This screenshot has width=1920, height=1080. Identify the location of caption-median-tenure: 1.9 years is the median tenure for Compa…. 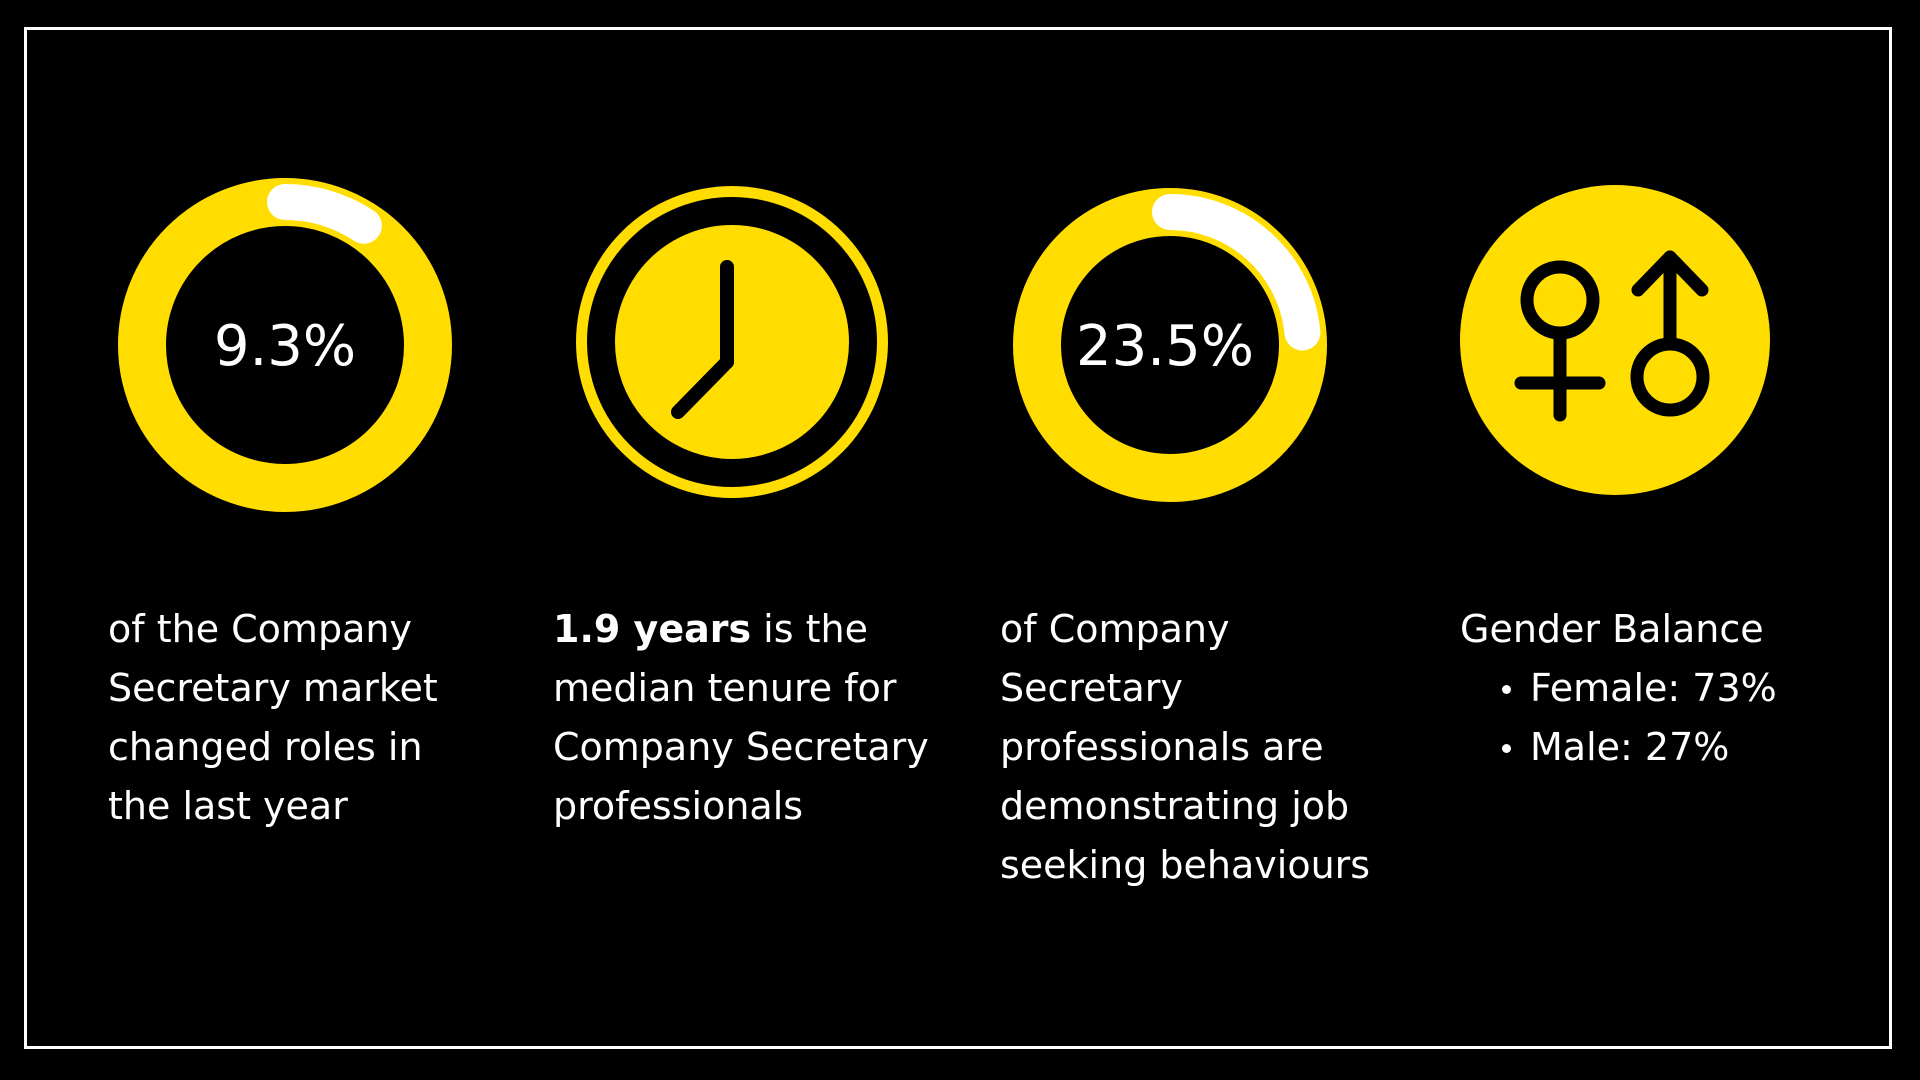
(748, 718).